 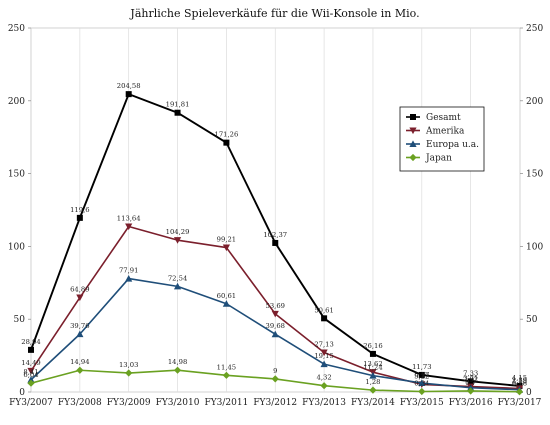 I want to click on y-tick-label-right: 250, so click(x=534, y=29).